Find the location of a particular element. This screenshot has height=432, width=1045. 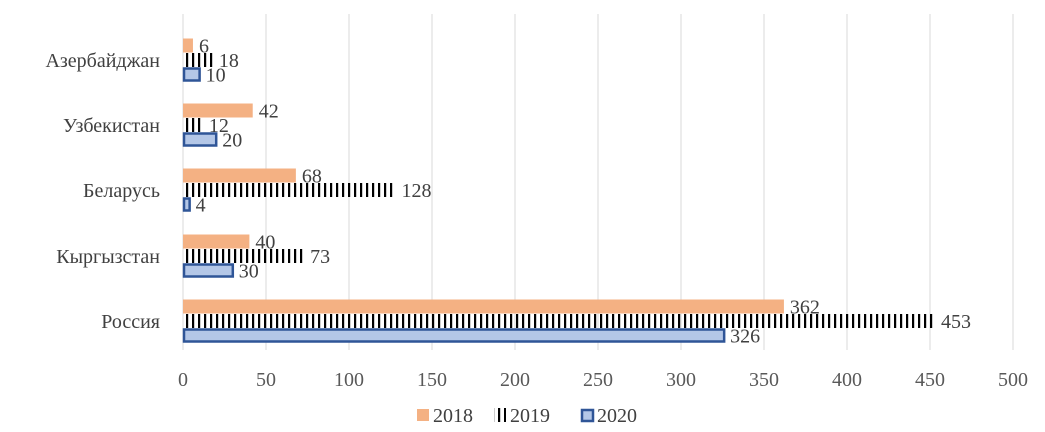

legend-item-2019: 2019 is located at coordinates (522, 416).